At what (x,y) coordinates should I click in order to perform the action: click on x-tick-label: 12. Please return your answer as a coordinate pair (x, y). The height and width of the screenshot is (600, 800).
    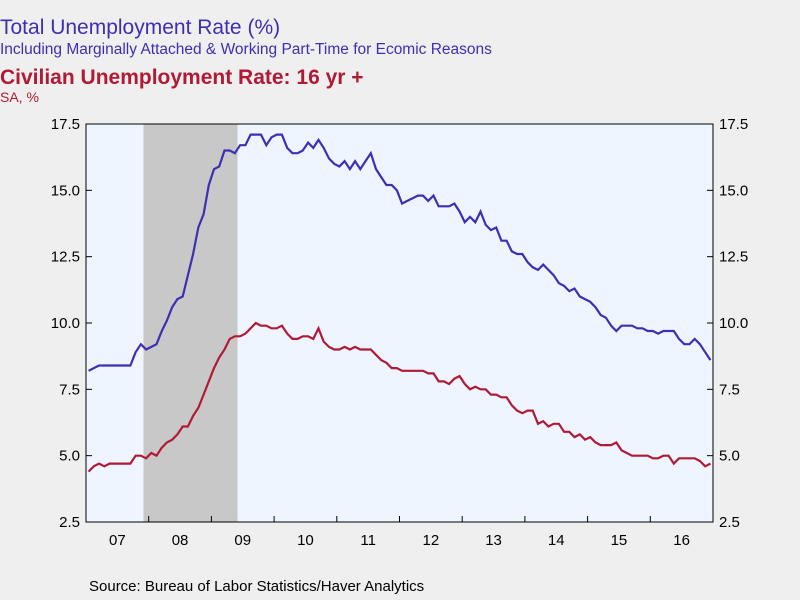
    Looking at the image, I should click on (431, 540).